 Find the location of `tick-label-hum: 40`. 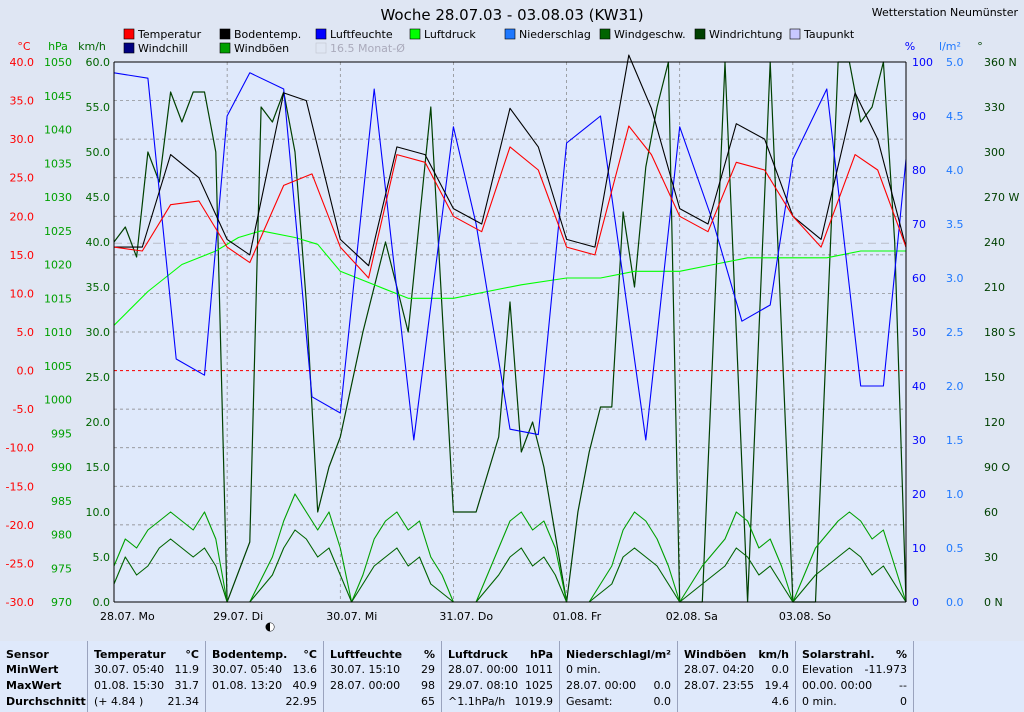

tick-label-hum: 40 is located at coordinates (919, 386).